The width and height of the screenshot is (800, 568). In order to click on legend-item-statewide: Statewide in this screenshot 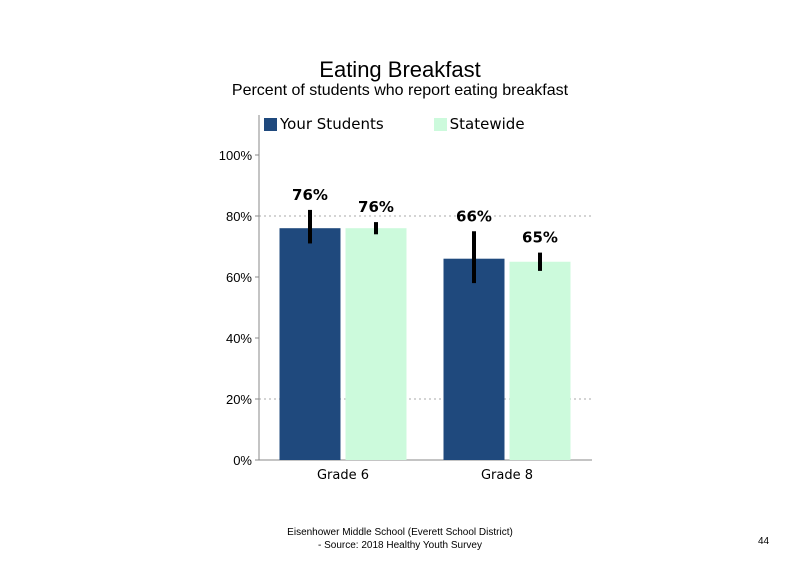, I will do `click(479, 124)`.